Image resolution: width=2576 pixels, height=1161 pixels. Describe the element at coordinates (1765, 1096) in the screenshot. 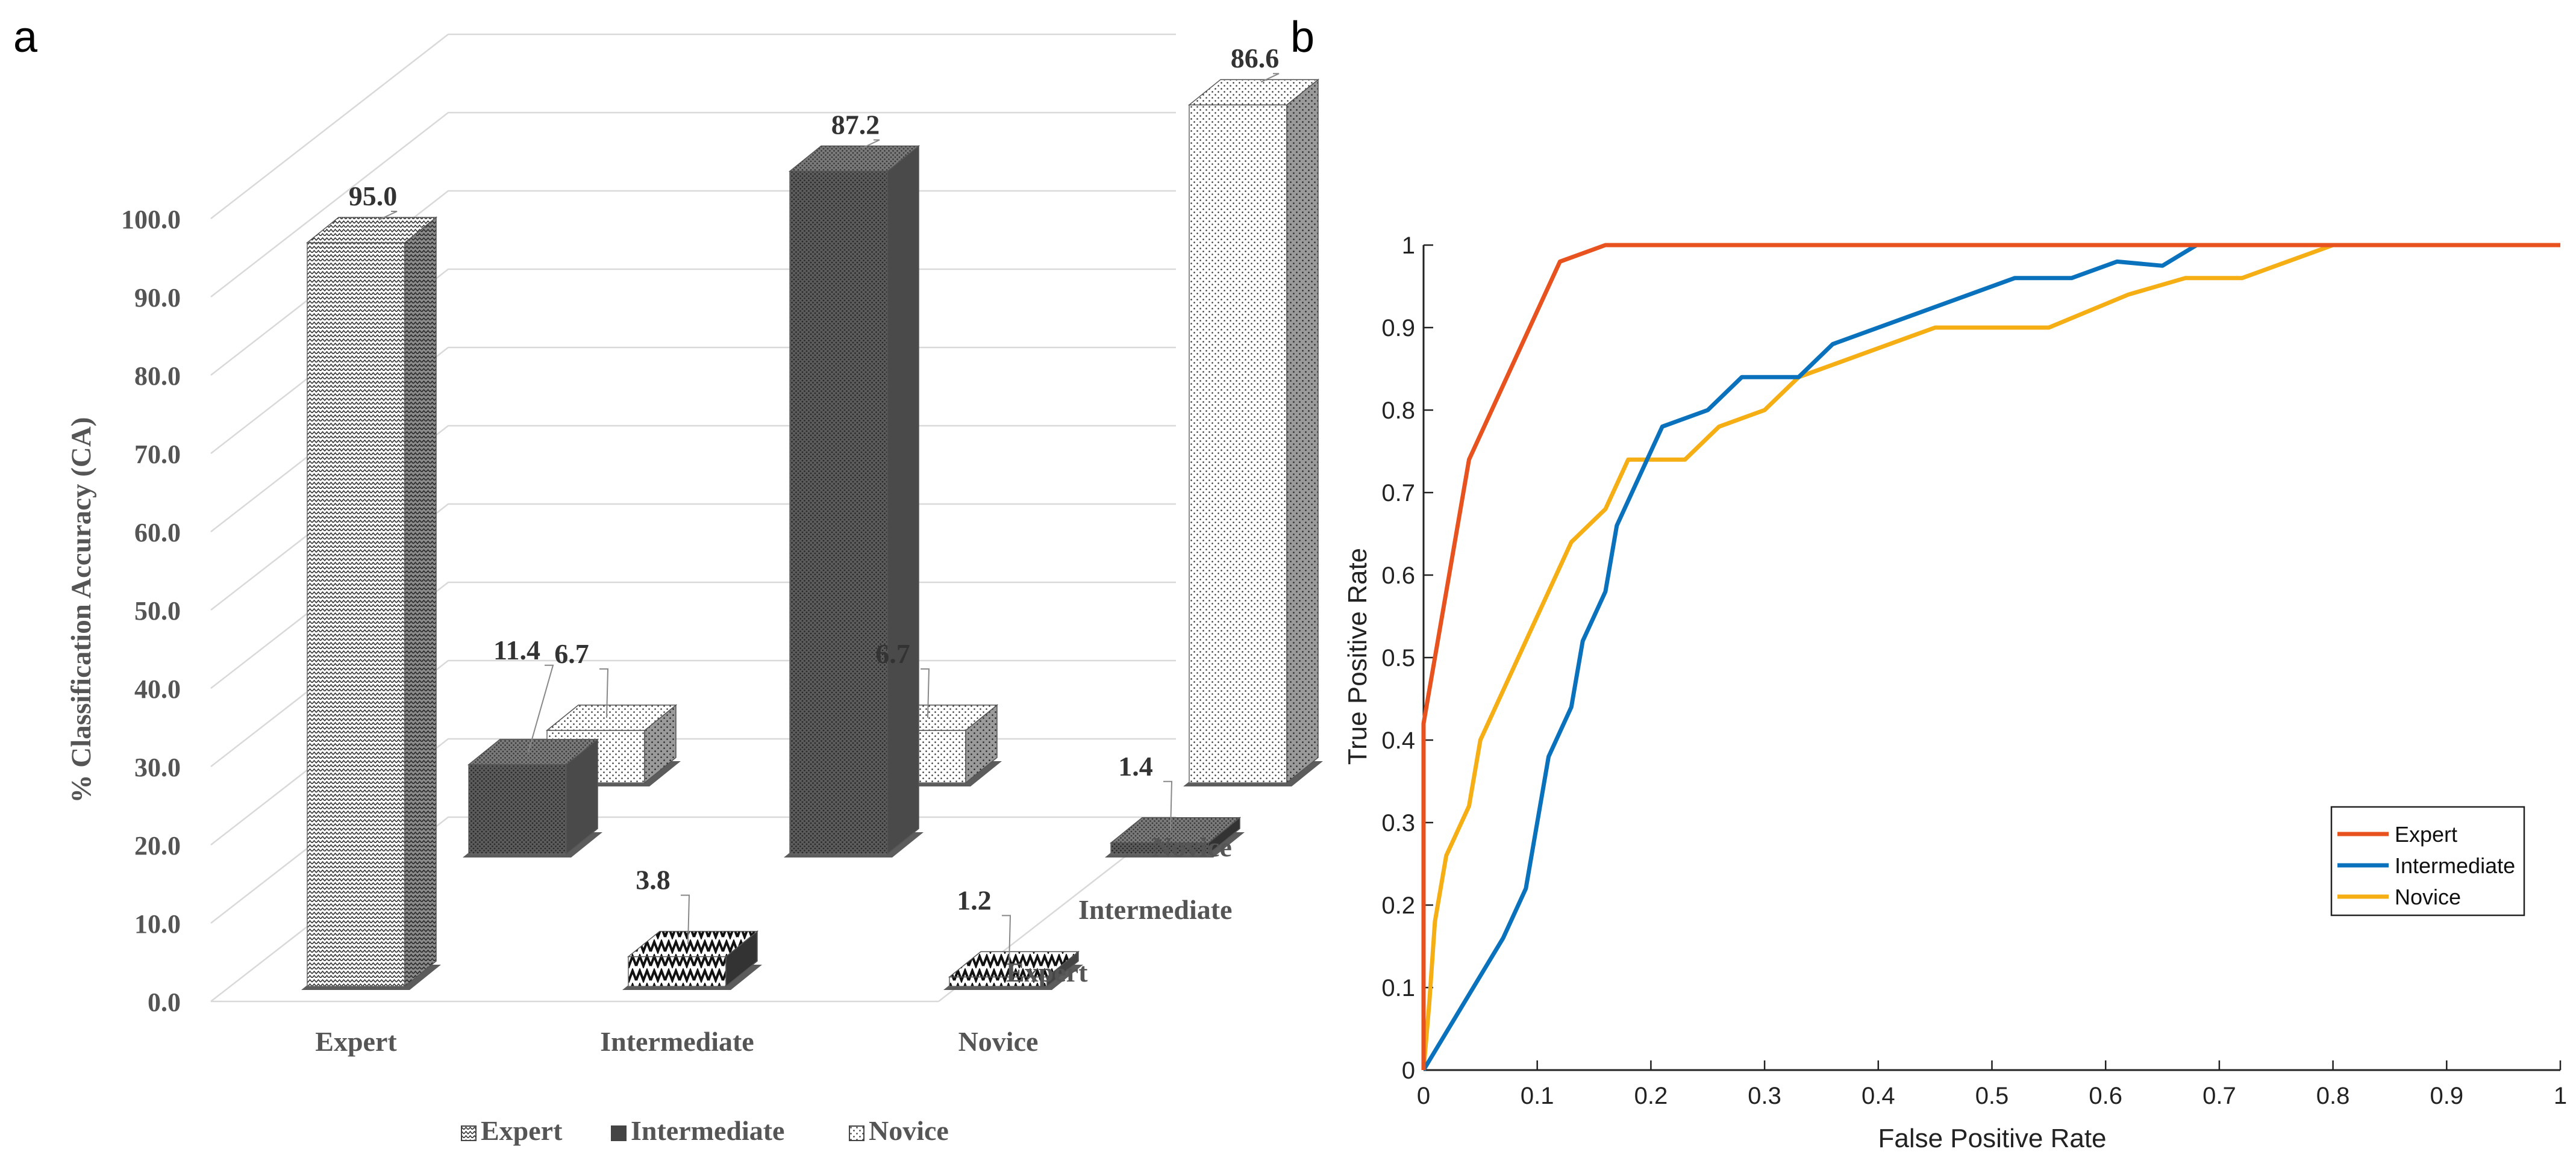

I see `x-tick-label: 0.3` at that location.